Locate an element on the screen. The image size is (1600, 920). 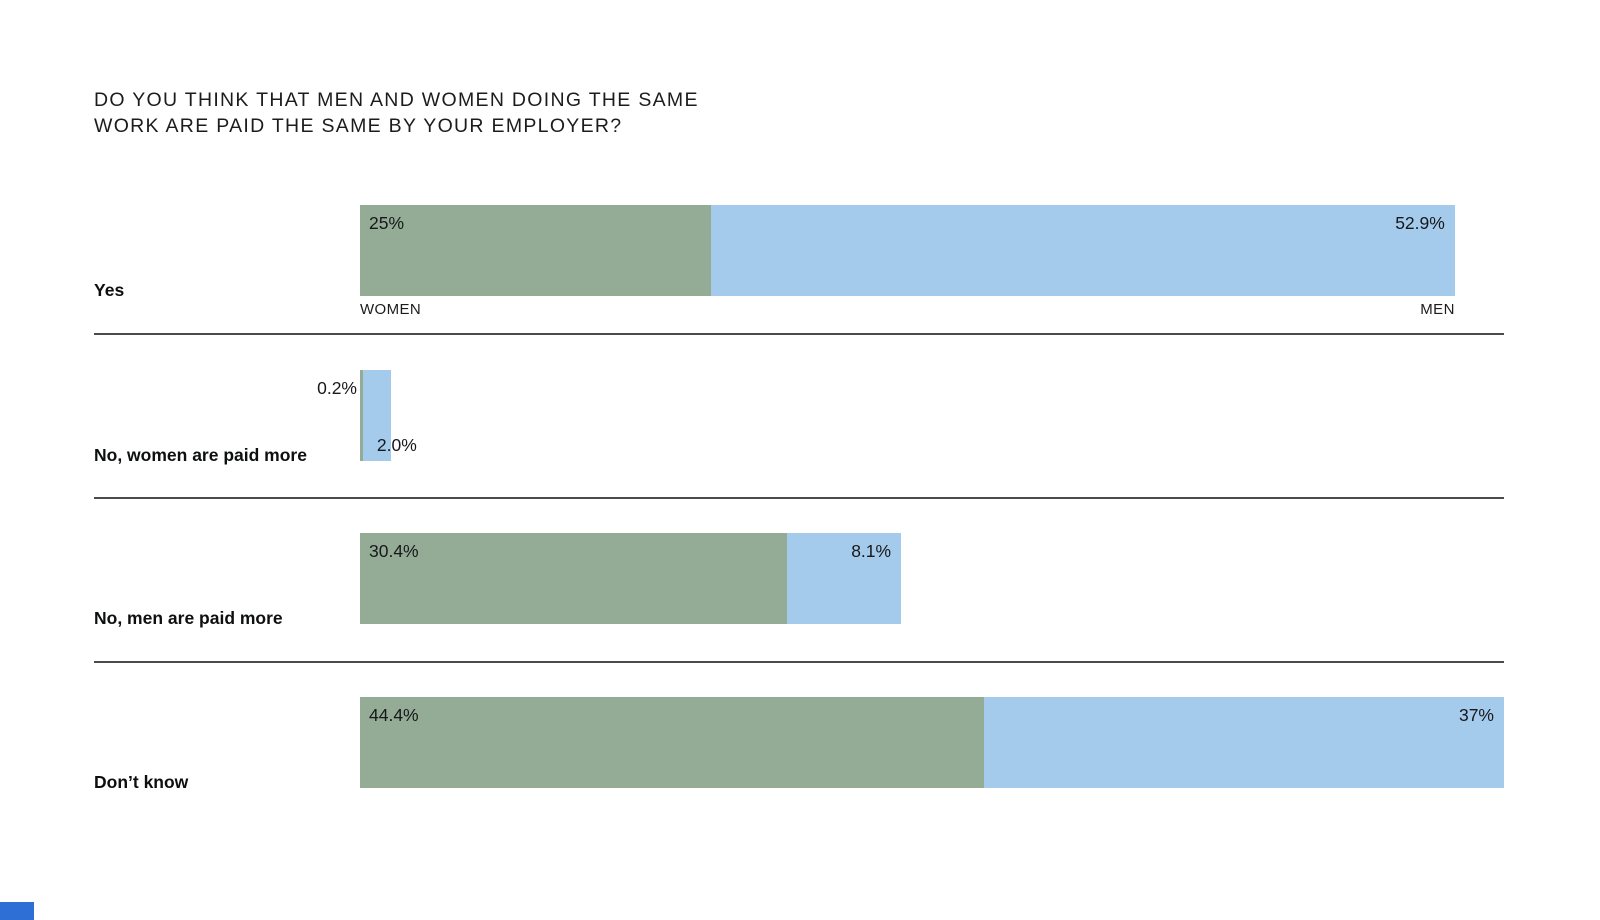
women-value-label: 0.2% is located at coordinates (337, 388).